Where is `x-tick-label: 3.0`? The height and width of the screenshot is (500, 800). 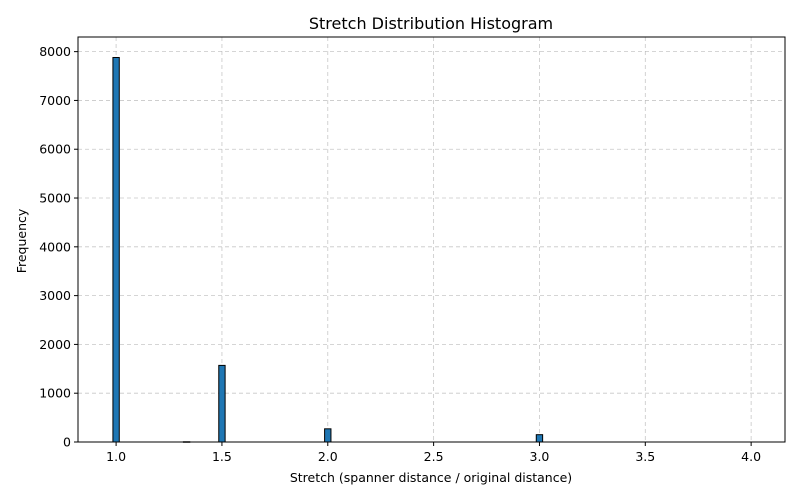 x-tick-label: 3.0 is located at coordinates (540, 456).